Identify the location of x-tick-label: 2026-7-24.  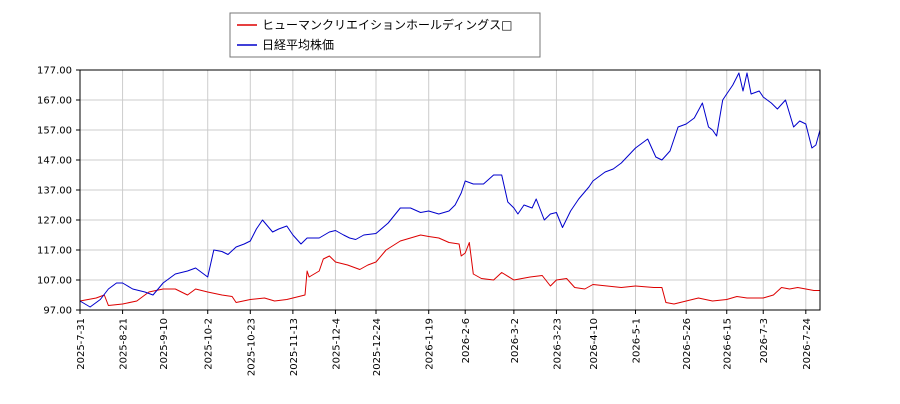
(807, 344).